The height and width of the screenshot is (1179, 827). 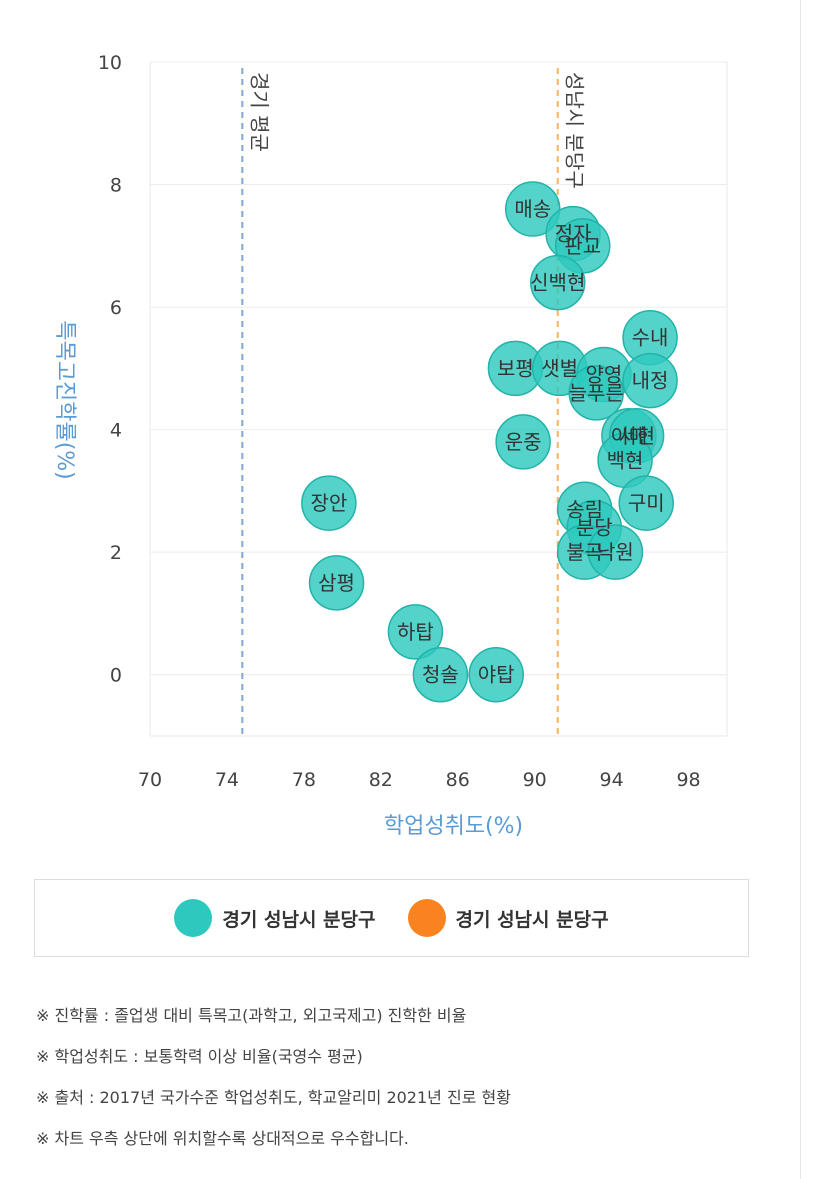 I want to click on bubble-label: 이매, so click(x=629, y=436).